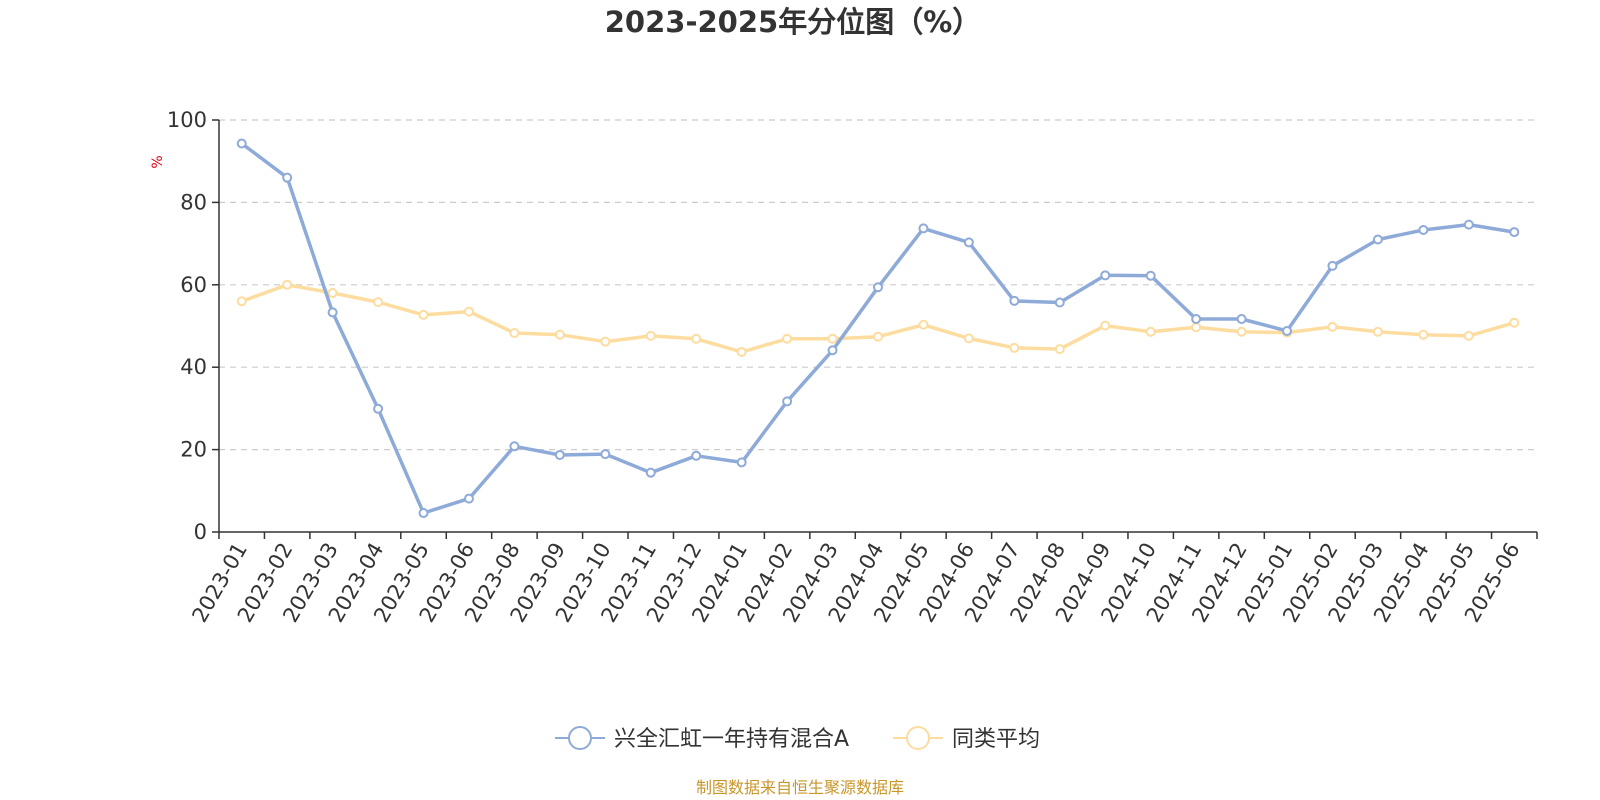 This screenshot has height=800, width=1600. Describe the element at coordinates (193, 202) in the screenshot. I see `y-tick-label: 80` at that location.